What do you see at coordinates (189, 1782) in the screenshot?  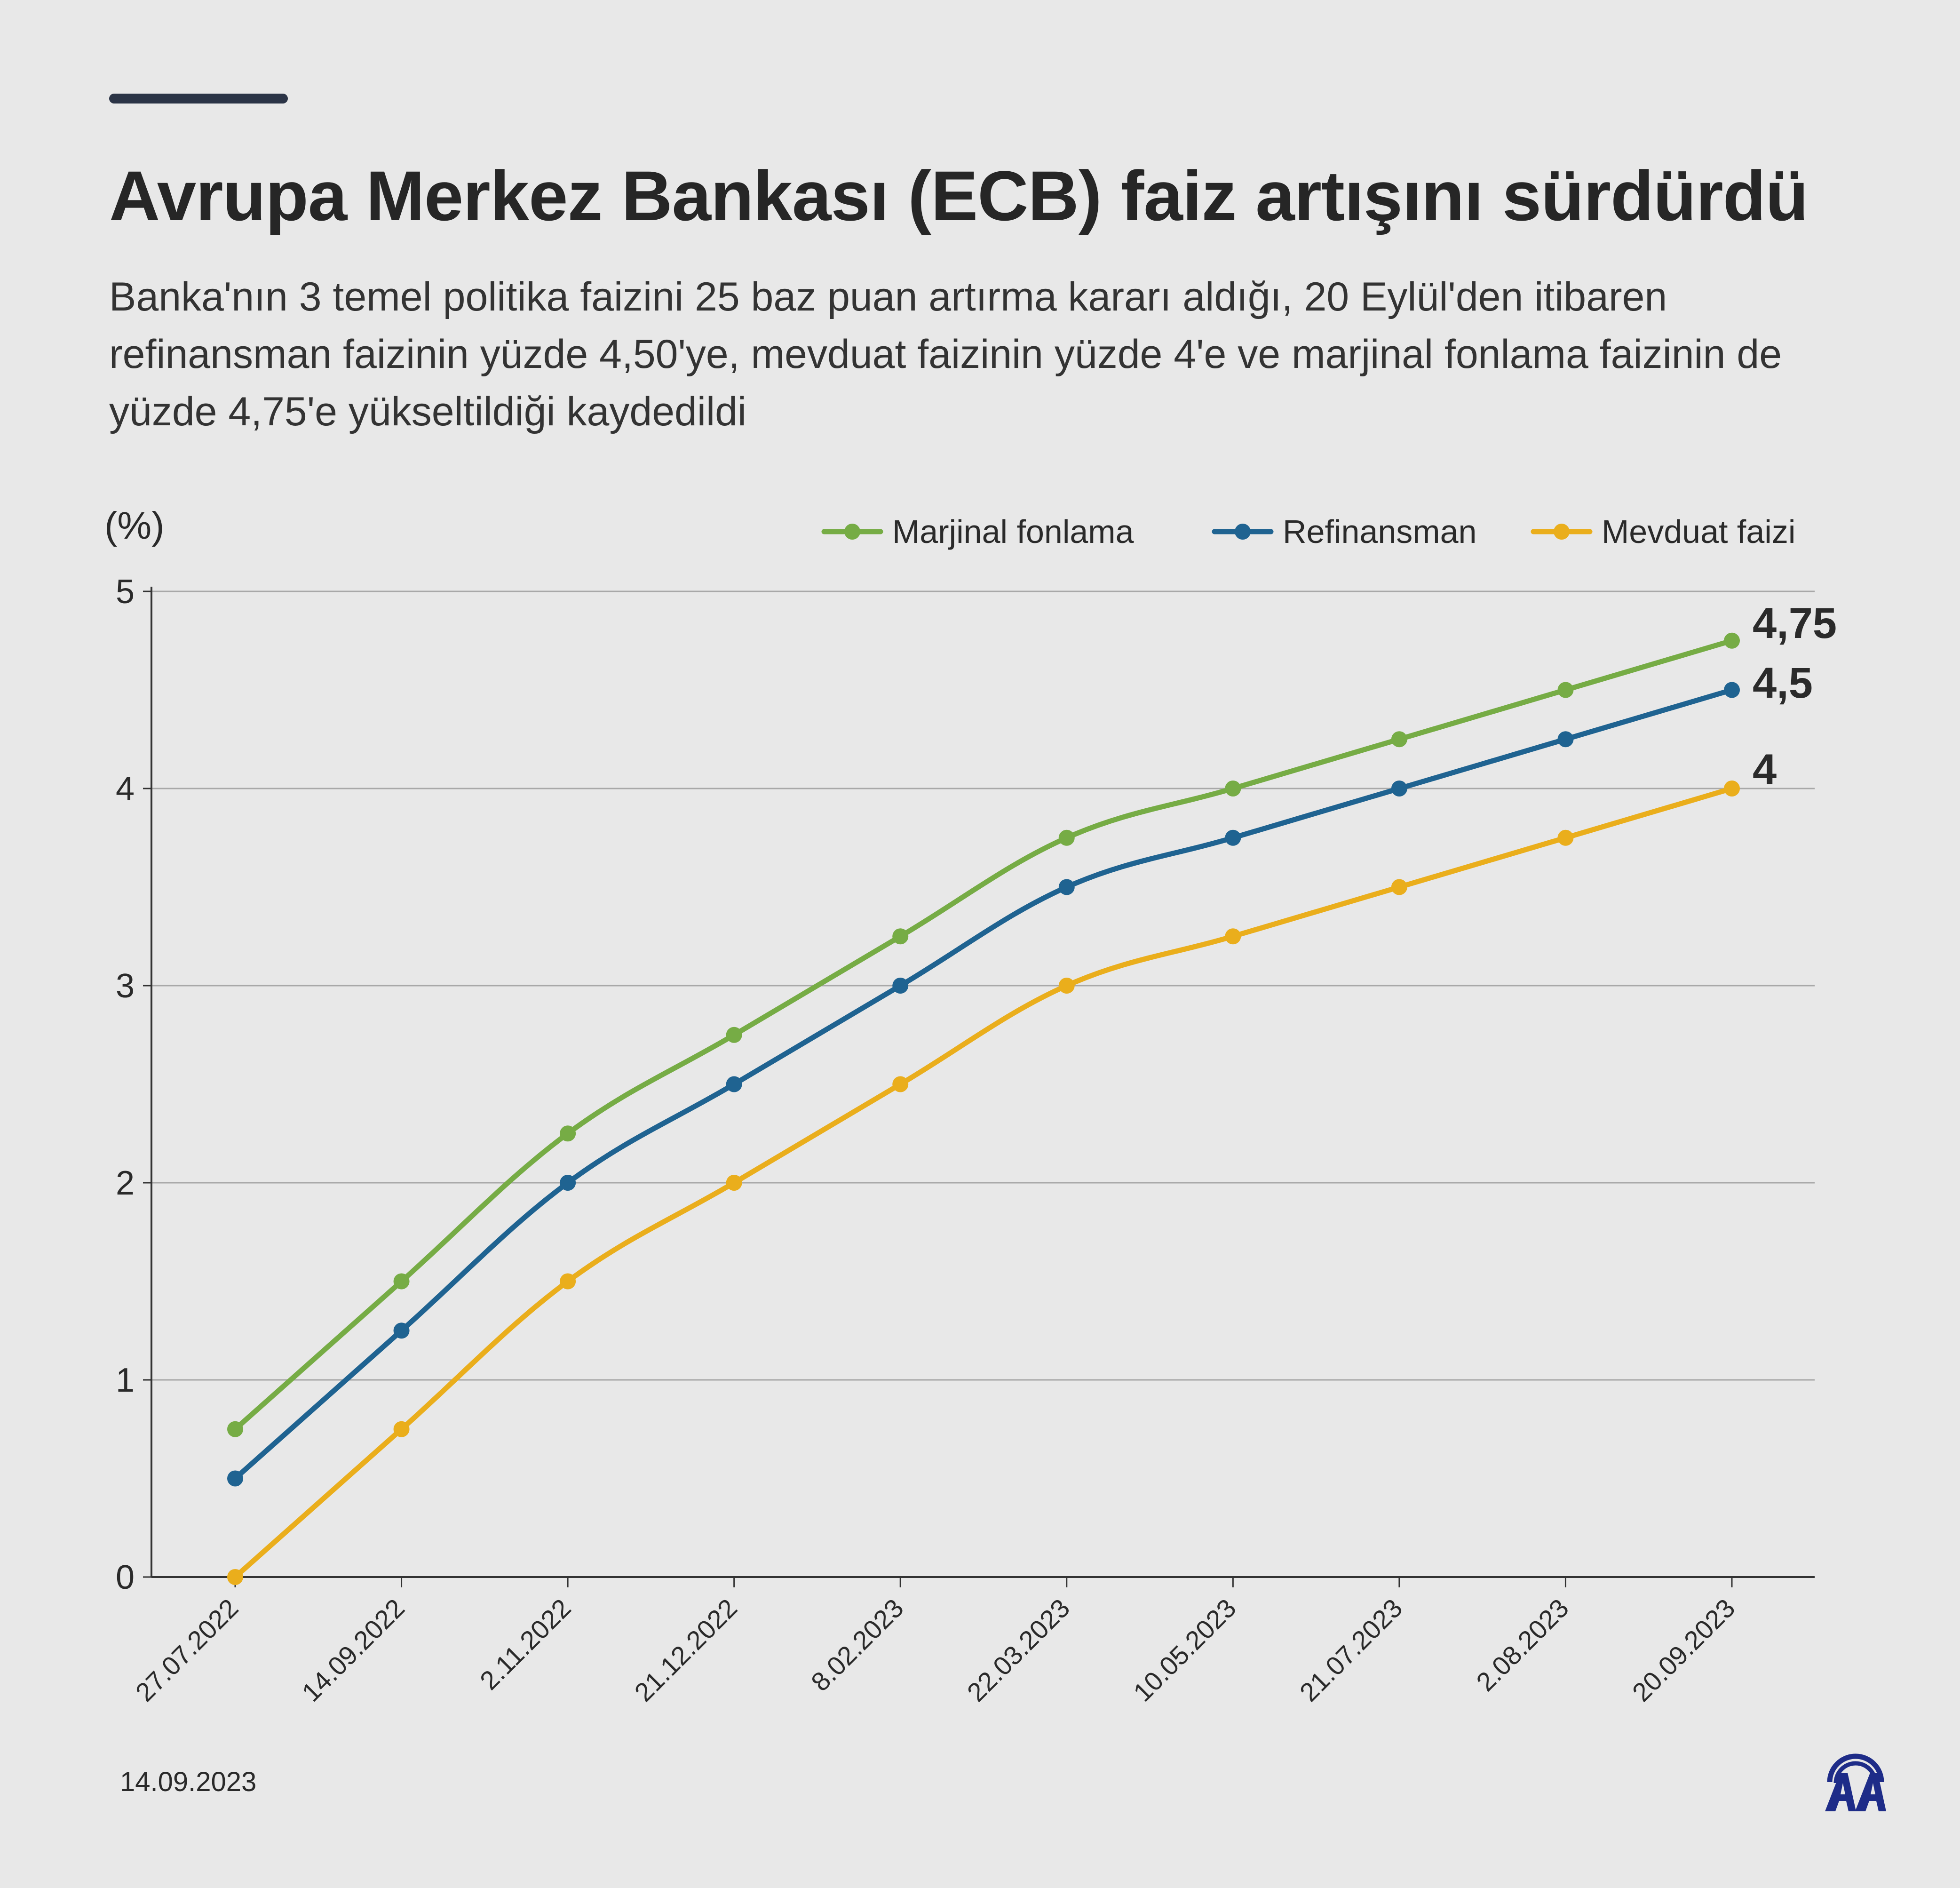 I see `publication-date: 14.09.2023` at bounding box center [189, 1782].